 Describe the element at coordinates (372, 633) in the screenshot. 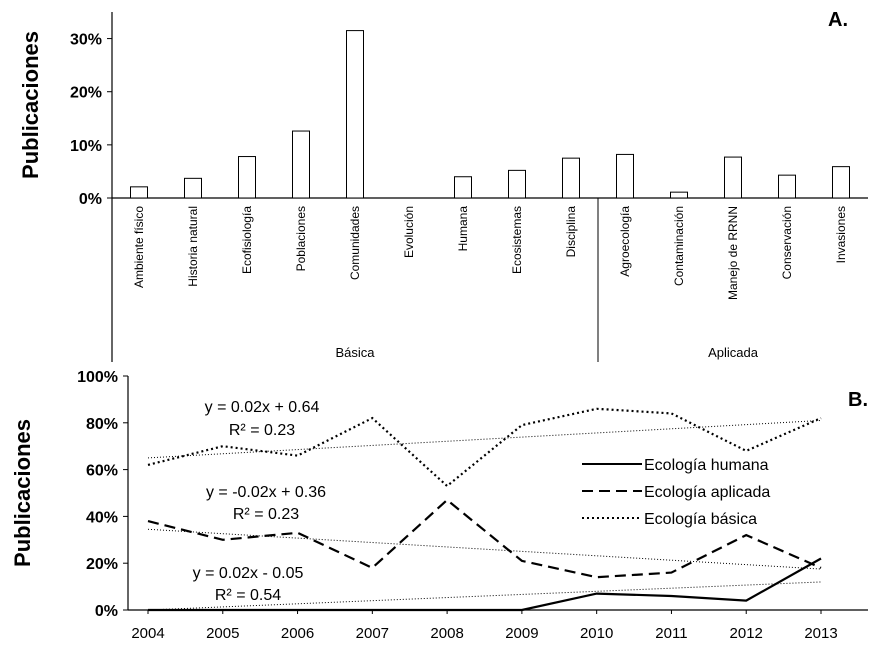

I see `panel-b-xtick-label: 2007` at that location.